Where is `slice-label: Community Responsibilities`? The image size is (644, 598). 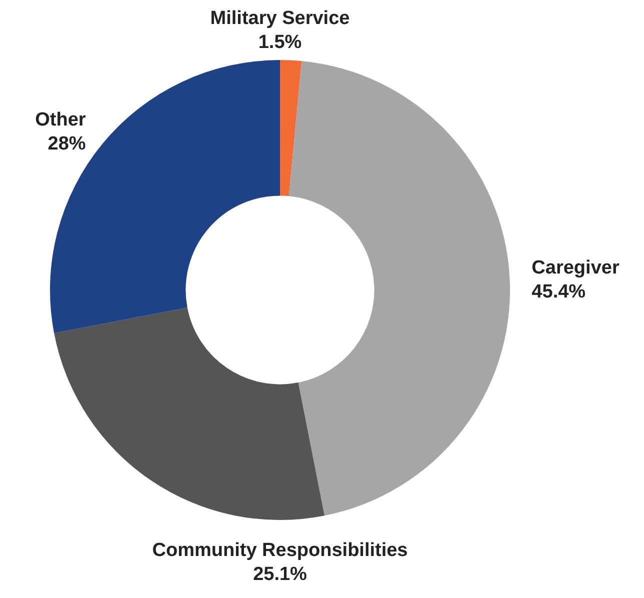 slice-label: Community Responsibilities is located at coordinates (280, 550).